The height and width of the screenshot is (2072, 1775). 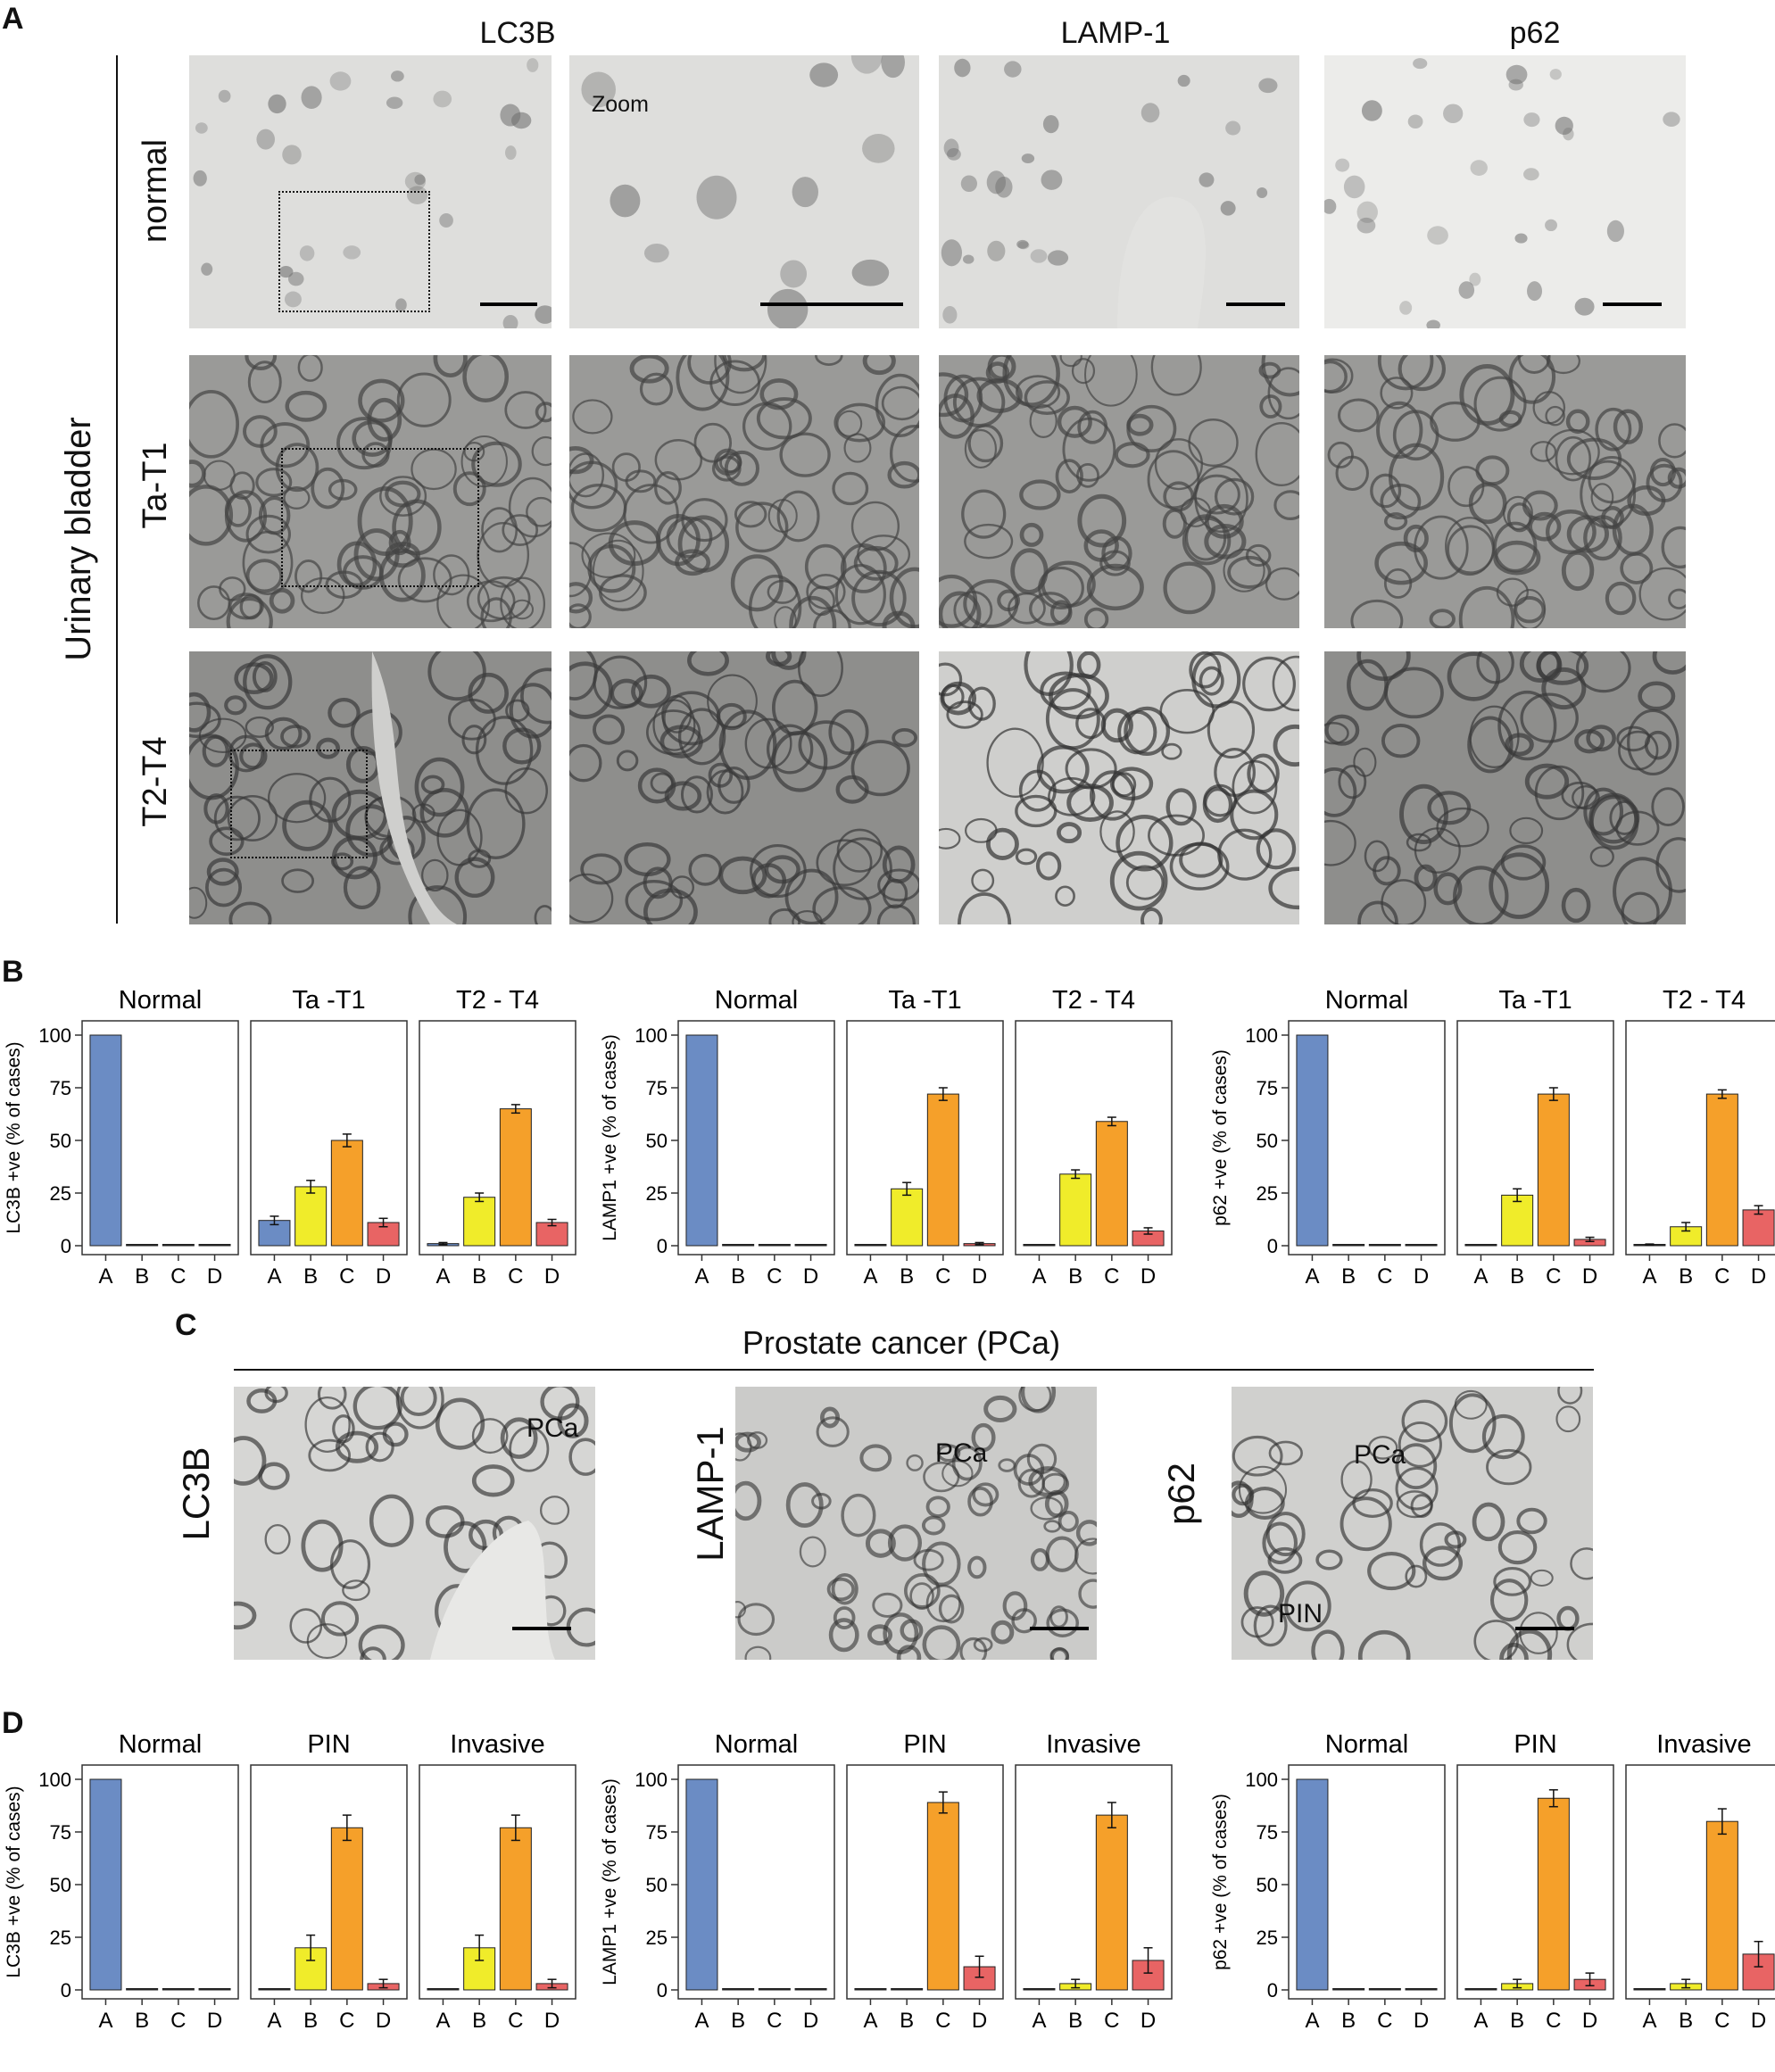 I want to click on micrograph-pca-lc3b, so click(x=414, y=1523).